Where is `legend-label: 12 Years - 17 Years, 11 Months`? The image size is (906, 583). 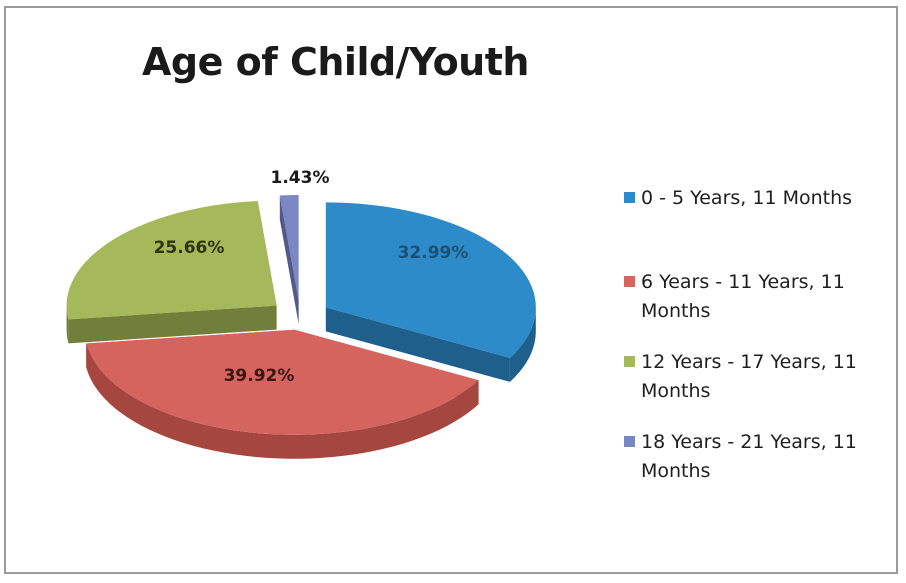
legend-label: 12 Years - 17 Years, 11 Months is located at coordinates (749, 376).